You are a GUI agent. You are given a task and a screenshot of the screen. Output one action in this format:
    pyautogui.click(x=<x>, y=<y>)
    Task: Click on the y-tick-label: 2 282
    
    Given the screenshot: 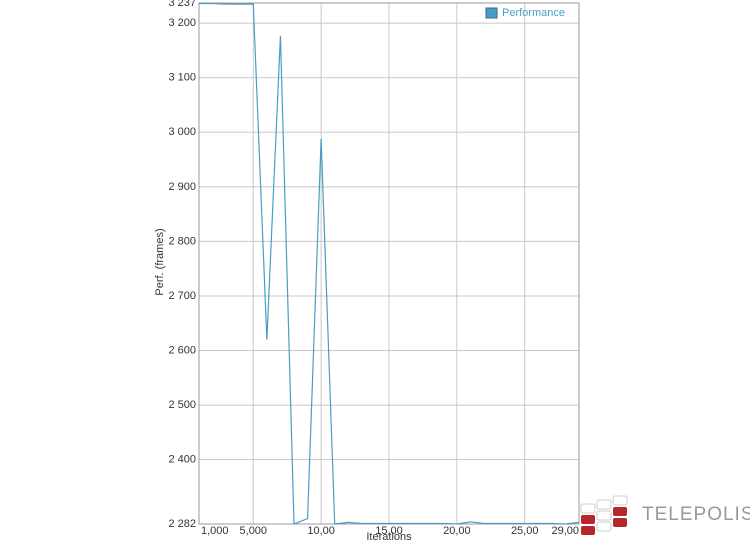 What is the action you would take?
    pyautogui.click(x=182, y=524)
    